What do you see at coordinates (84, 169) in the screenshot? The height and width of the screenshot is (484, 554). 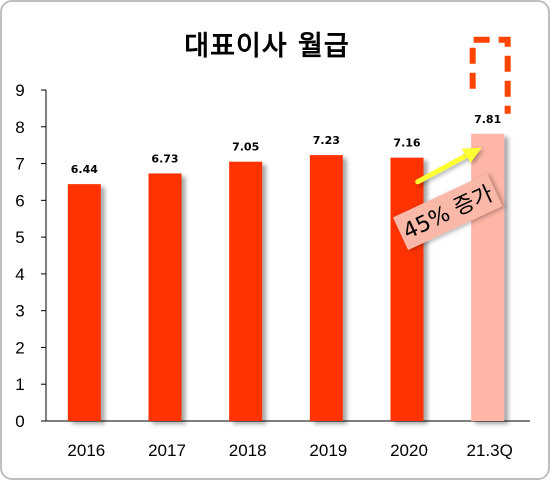 I see `data-label: 6.44` at bounding box center [84, 169].